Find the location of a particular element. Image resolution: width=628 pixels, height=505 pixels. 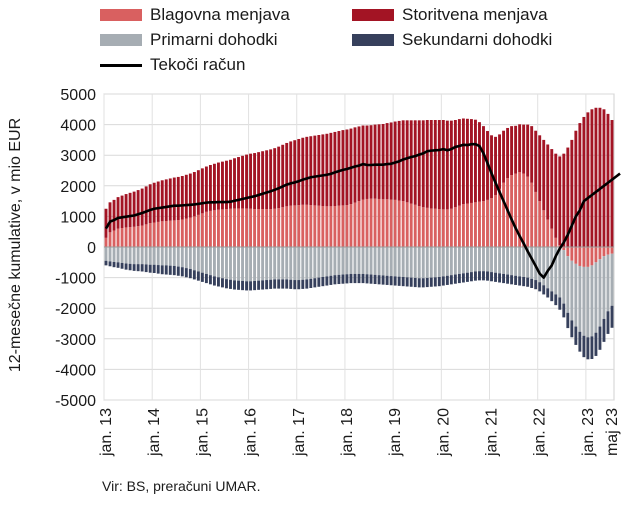

legend-swatch-storitvena is located at coordinates (373, 15).